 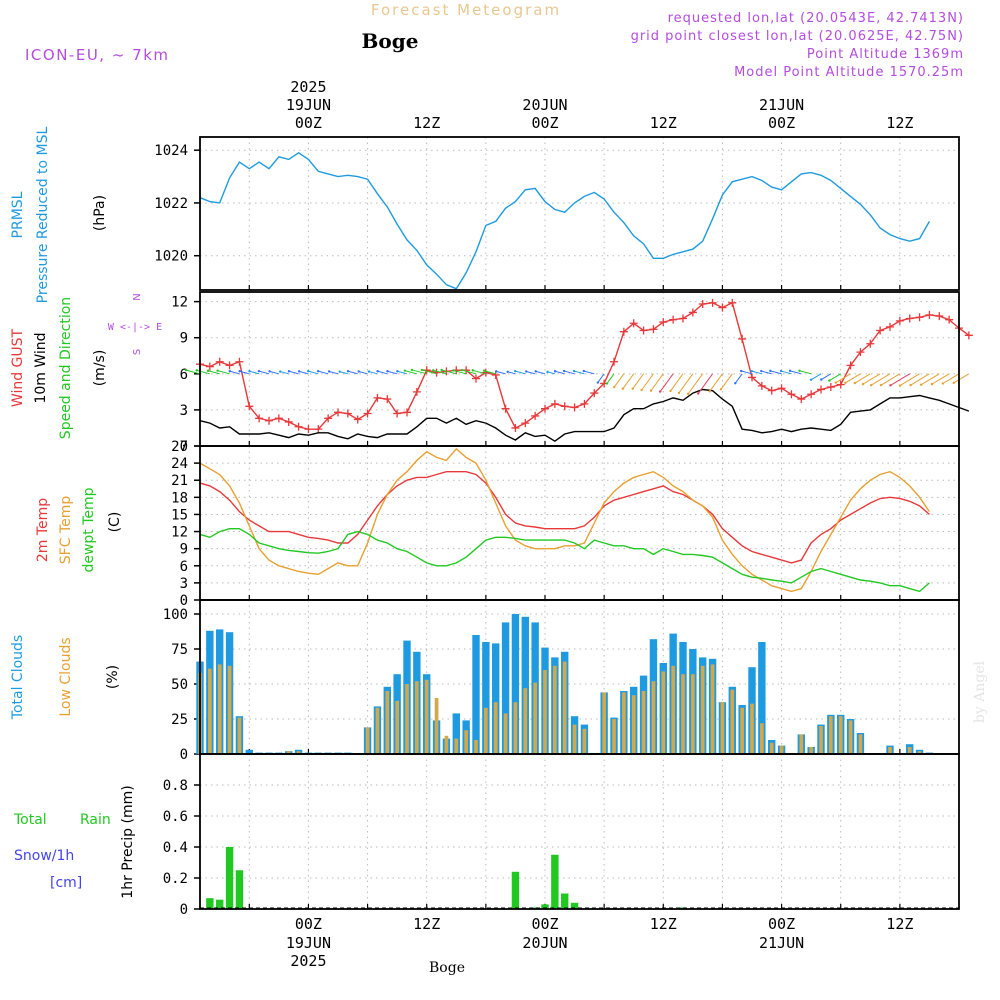 What do you see at coordinates (557, 213) in the screenshot?
I see `pressure-panel: 1020 1022 1024` at bounding box center [557, 213].